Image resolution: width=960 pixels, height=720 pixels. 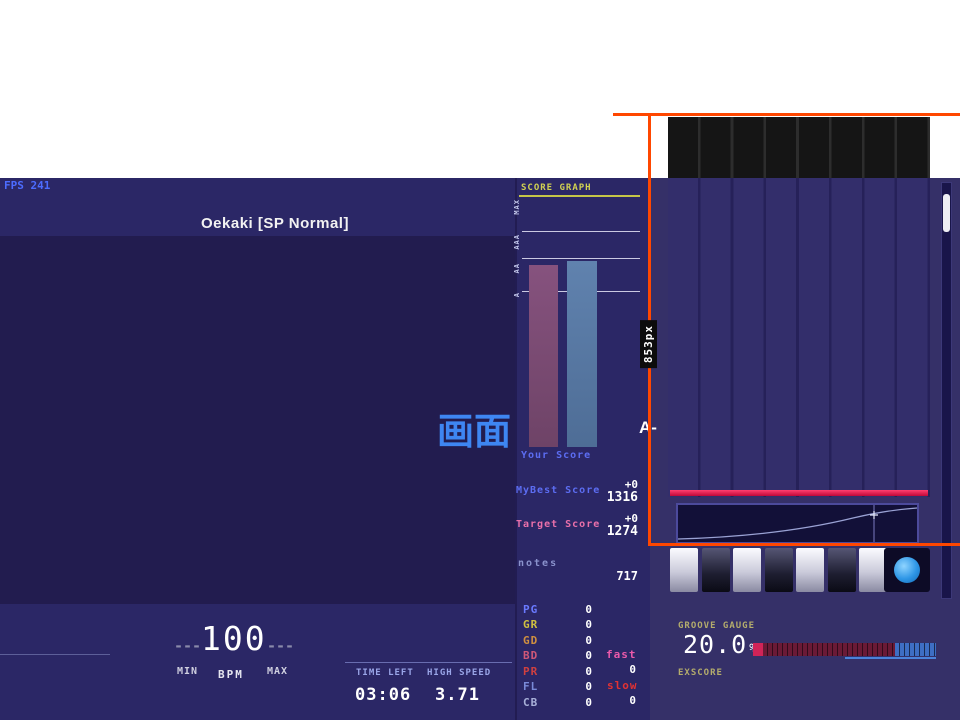 I want to click on judge-value-pg: 0, so click(x=588, y=609).